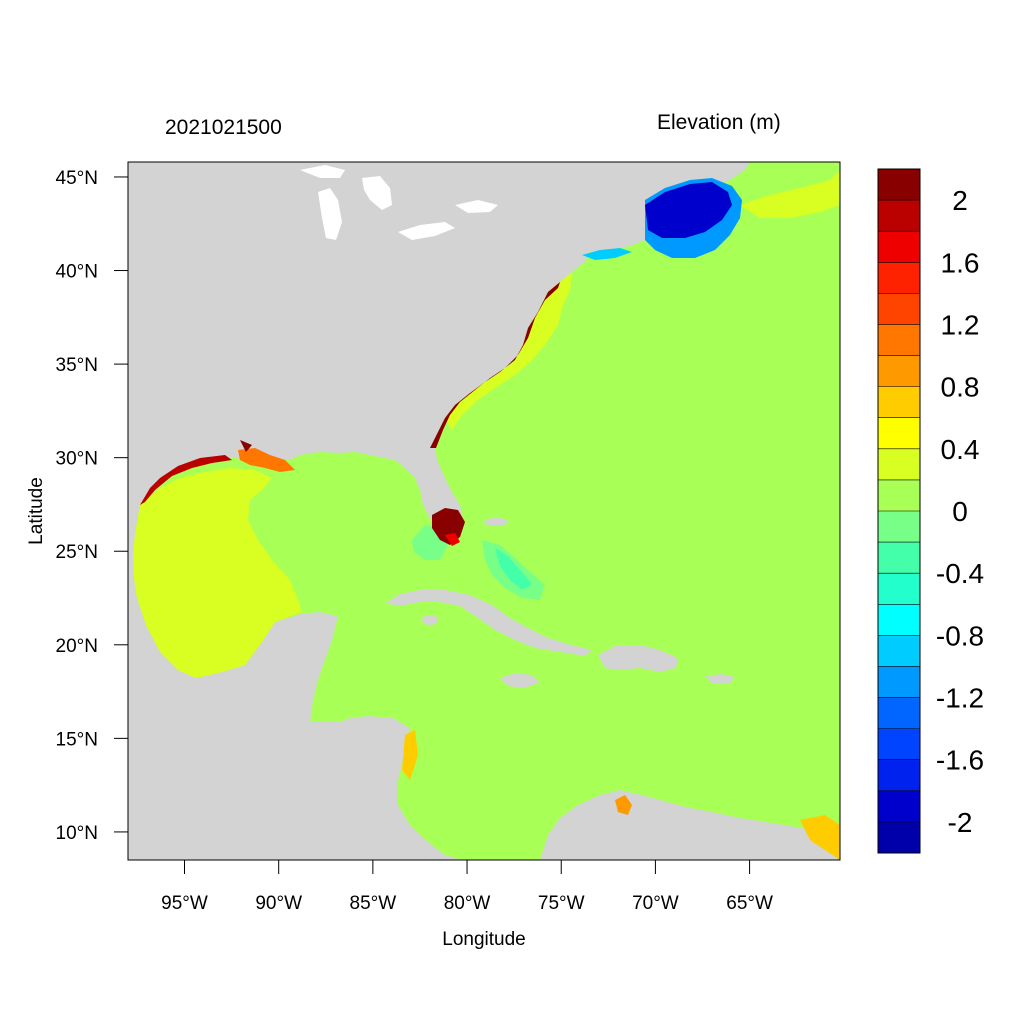 The image size is (1024, 1024). What do you see at coordinates (476, 206) in the screenshot?
I see `lake-ontario` at bounding box center [476, 206].